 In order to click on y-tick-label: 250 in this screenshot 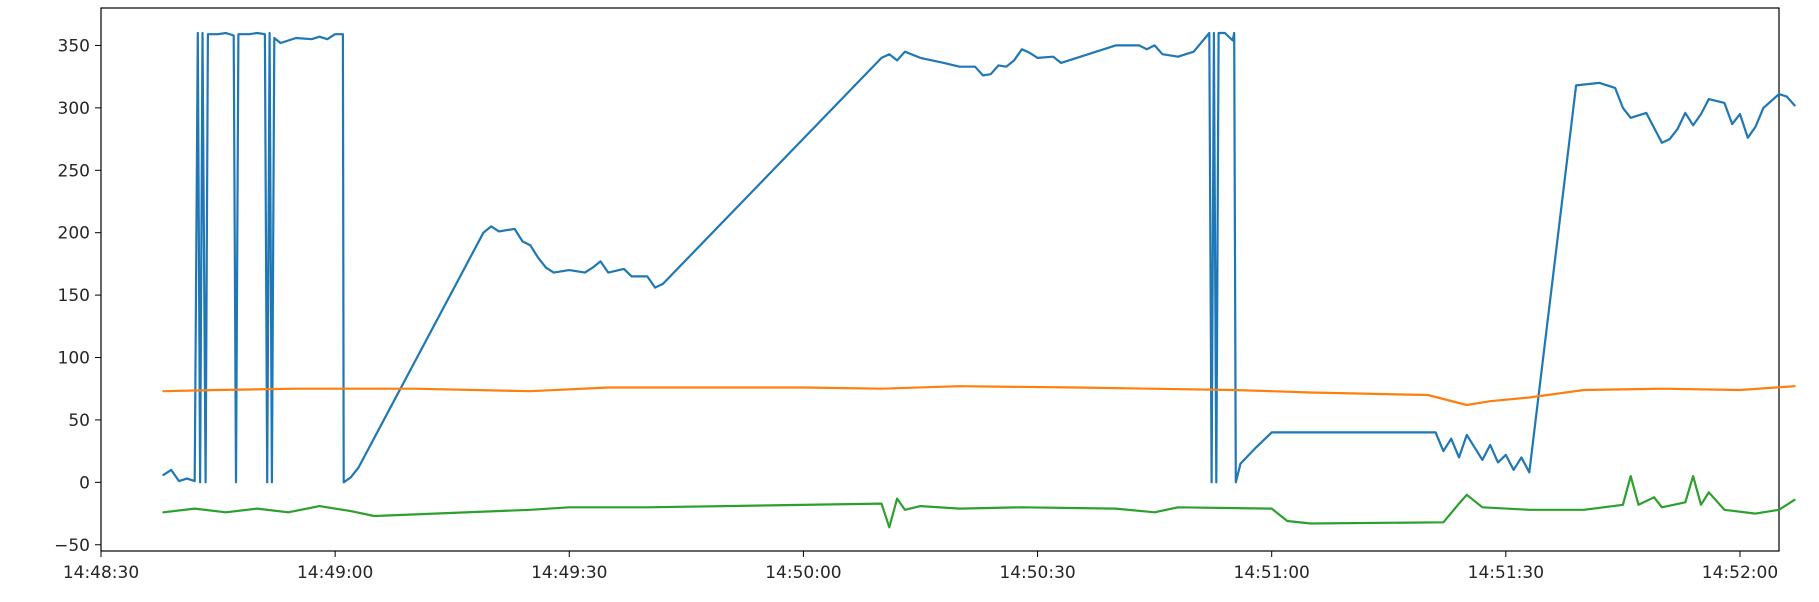, I will do `click(74, 171)`.